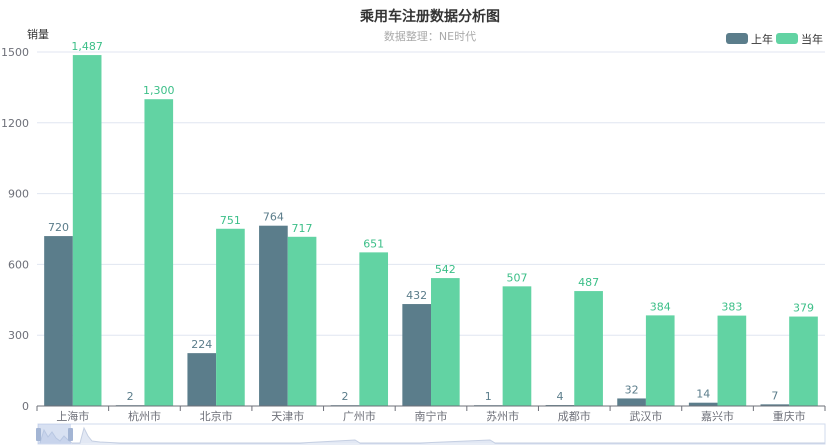 The height and width of the screenshot is (446, 831). I want to click on x-tick-label: 上海市, so click(72, 416).